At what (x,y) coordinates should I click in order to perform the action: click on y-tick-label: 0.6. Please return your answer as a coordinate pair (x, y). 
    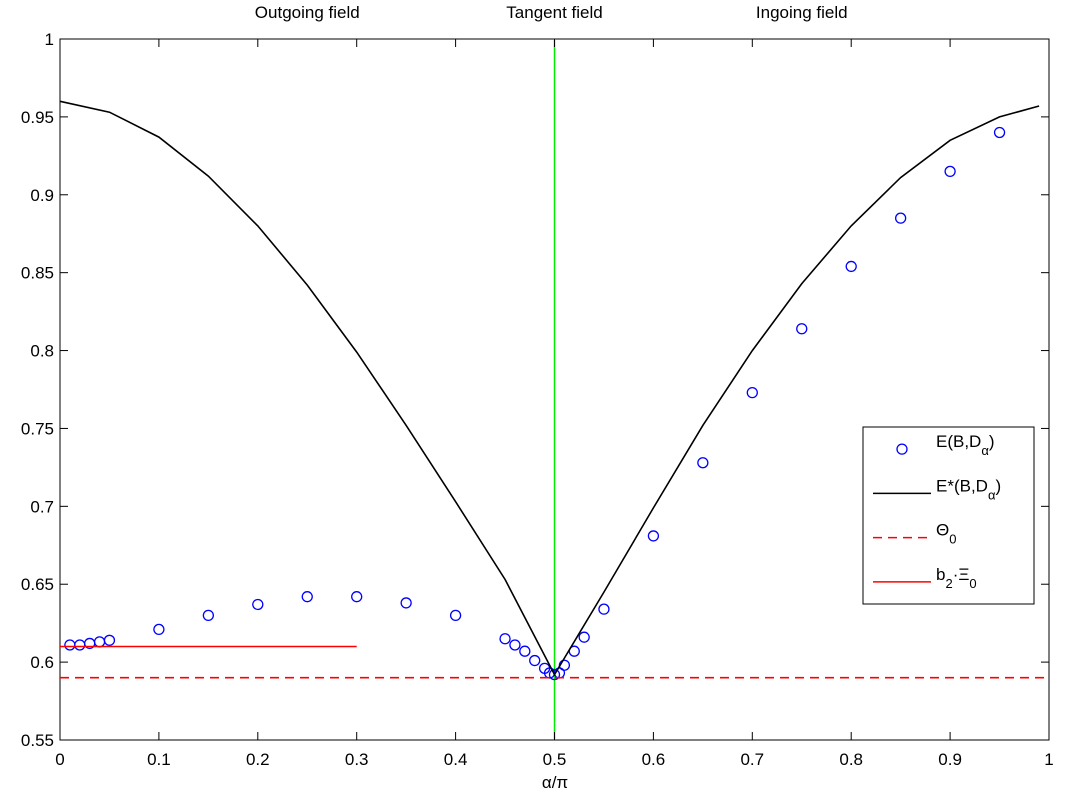
    Looking at the image, I should click on (42, 662).